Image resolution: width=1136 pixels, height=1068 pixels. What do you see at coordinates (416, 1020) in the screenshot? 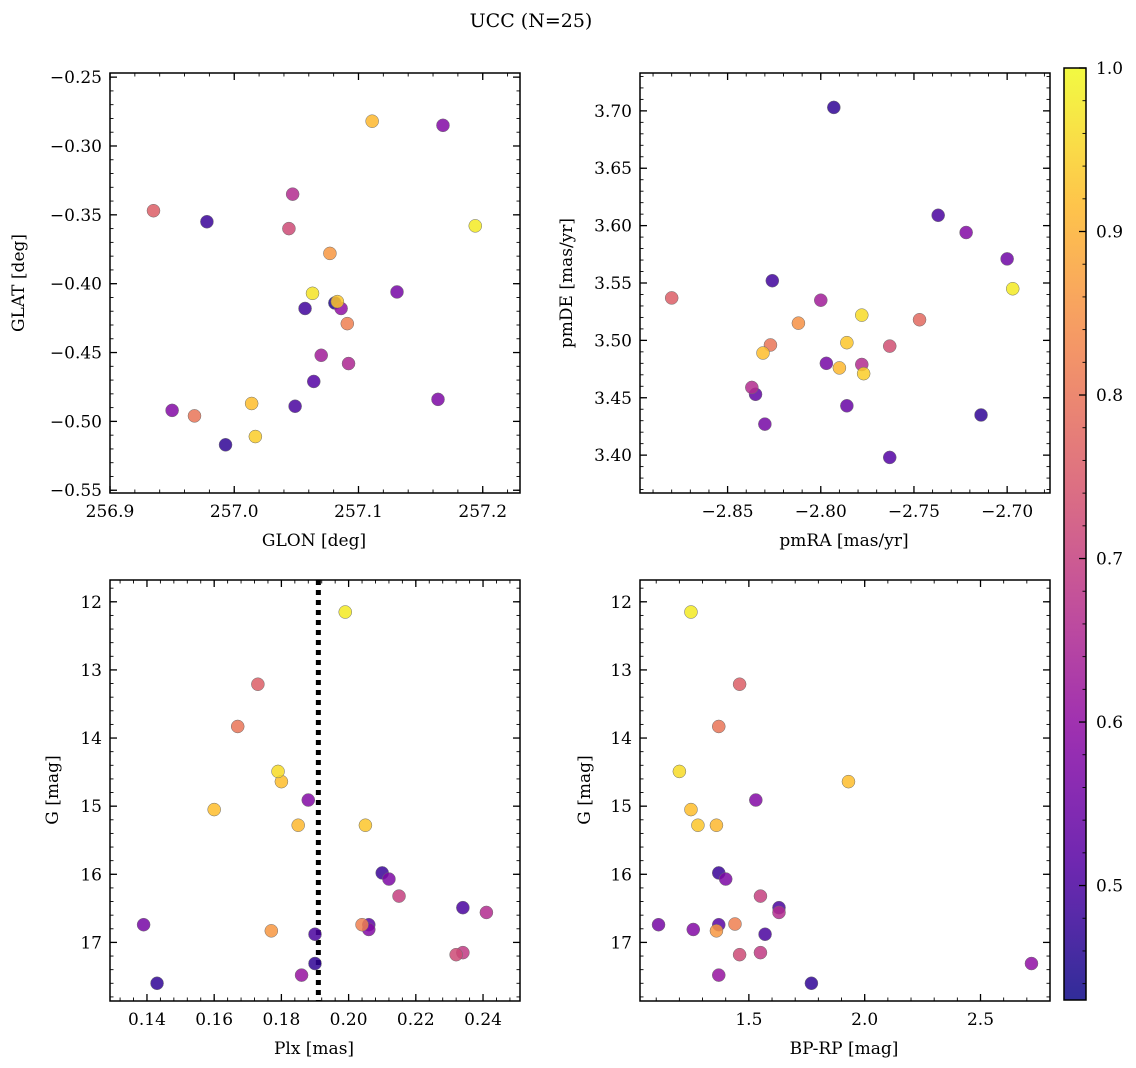
I see `x-tick-label: 0.22` at bounding box center [416, 1020].